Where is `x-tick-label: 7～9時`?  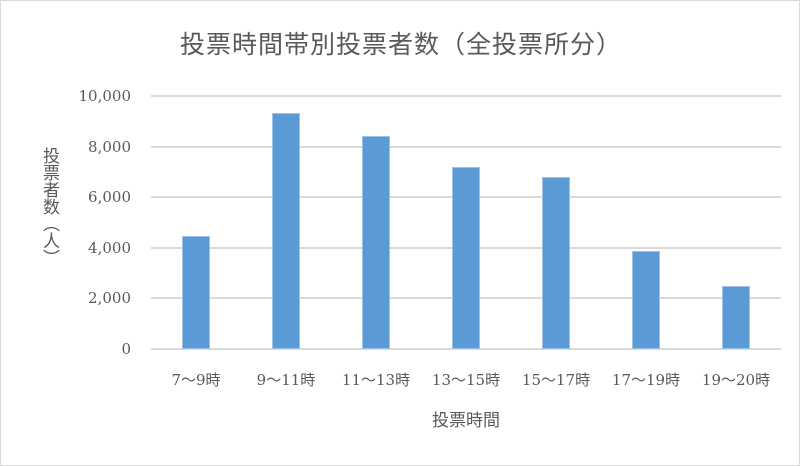
x-tick-label: 7～9時 is located at coordinates (196, 380).